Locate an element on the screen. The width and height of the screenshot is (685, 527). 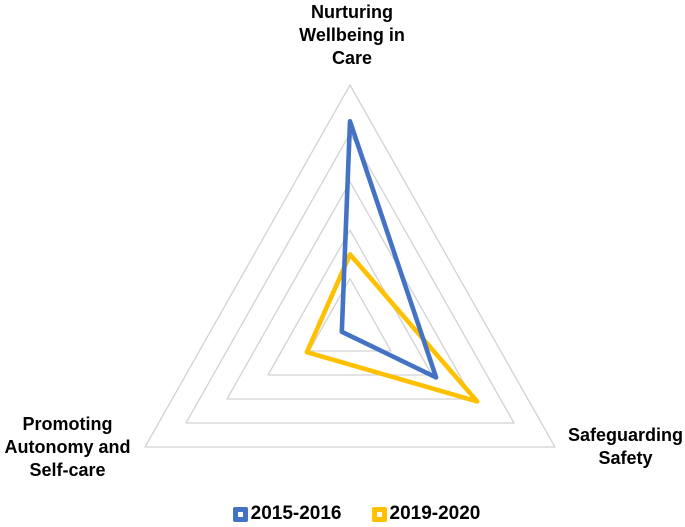
legend-item-2015-2016: 2015-2016 is located at coordinates (287, 514).